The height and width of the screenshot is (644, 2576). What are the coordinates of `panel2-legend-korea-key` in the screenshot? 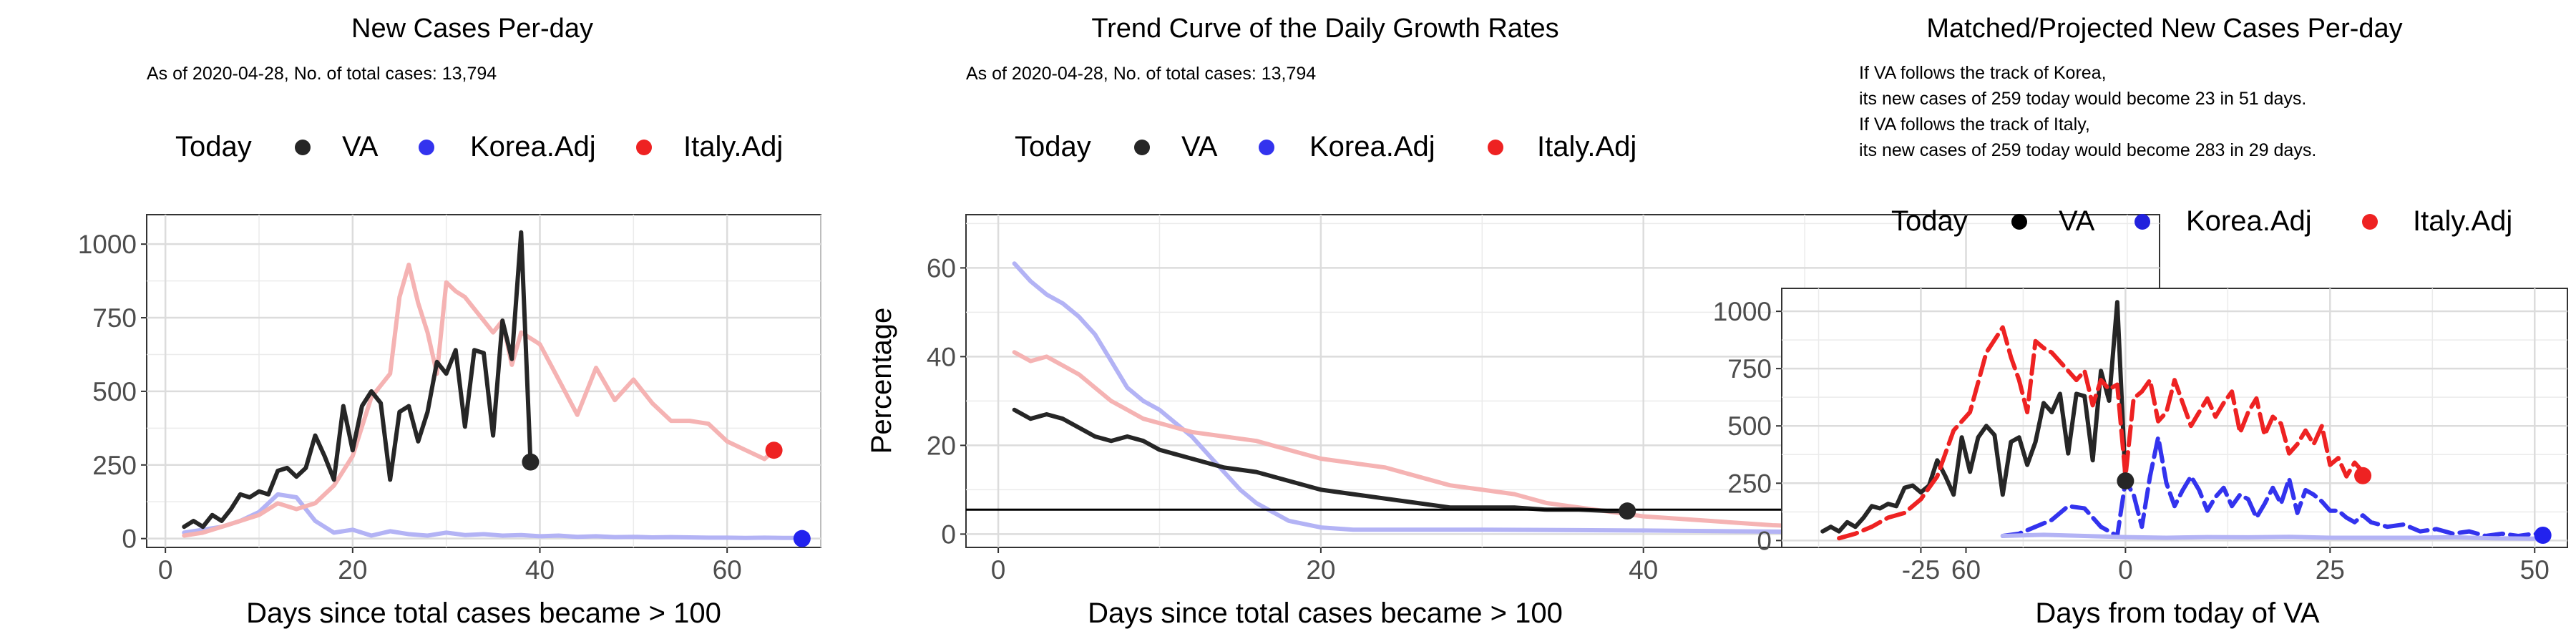 It's located at (1266, 147).